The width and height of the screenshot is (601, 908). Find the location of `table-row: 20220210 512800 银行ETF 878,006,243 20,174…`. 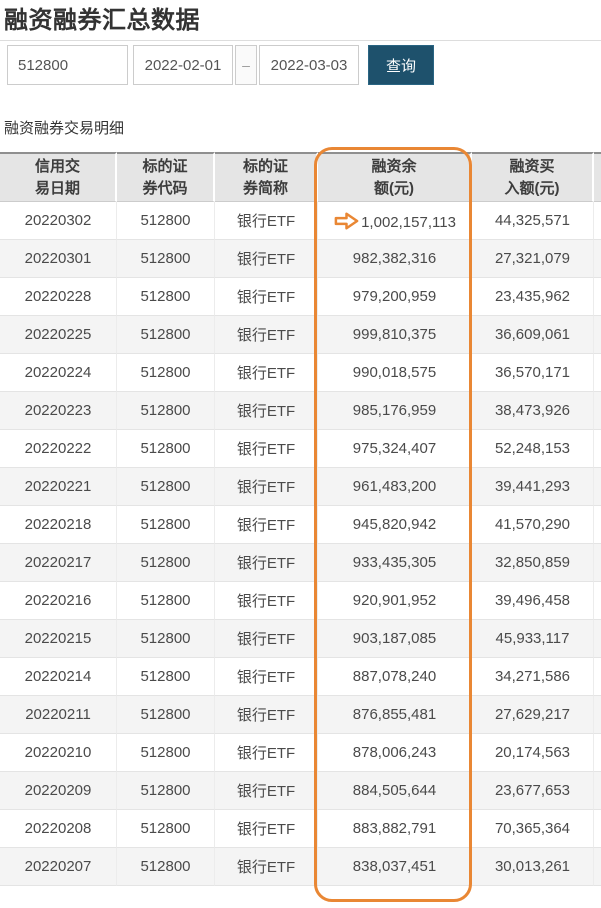

table-row: 20220210 512800 银行ETF 878,006,243 20,174… is located at coordinates (300, 753).